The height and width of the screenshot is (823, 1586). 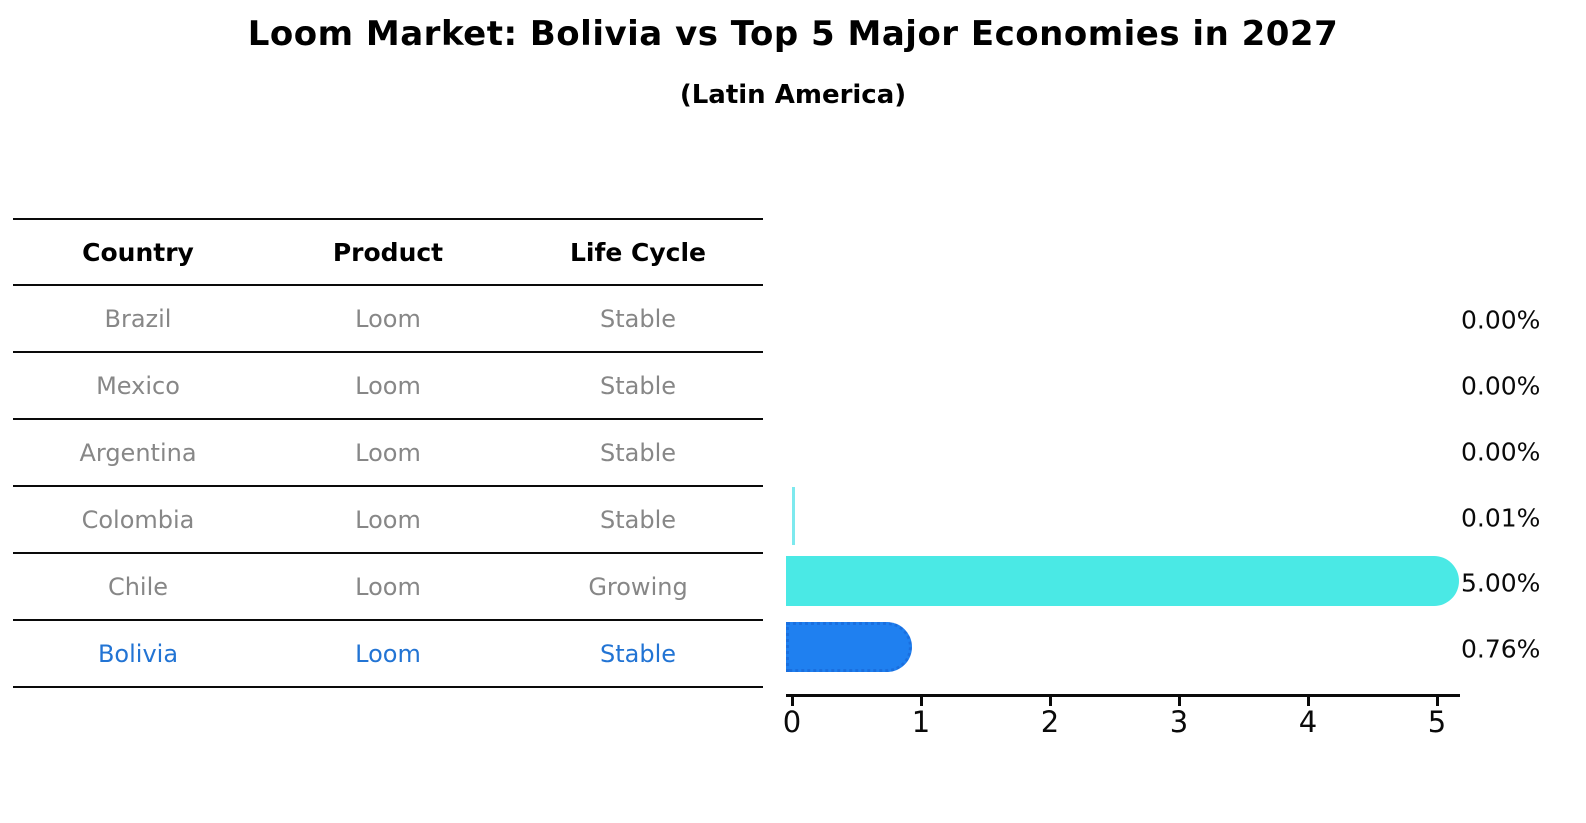 I want to click on x-axis-tick-label: 5, so click(x=1437, y=722).